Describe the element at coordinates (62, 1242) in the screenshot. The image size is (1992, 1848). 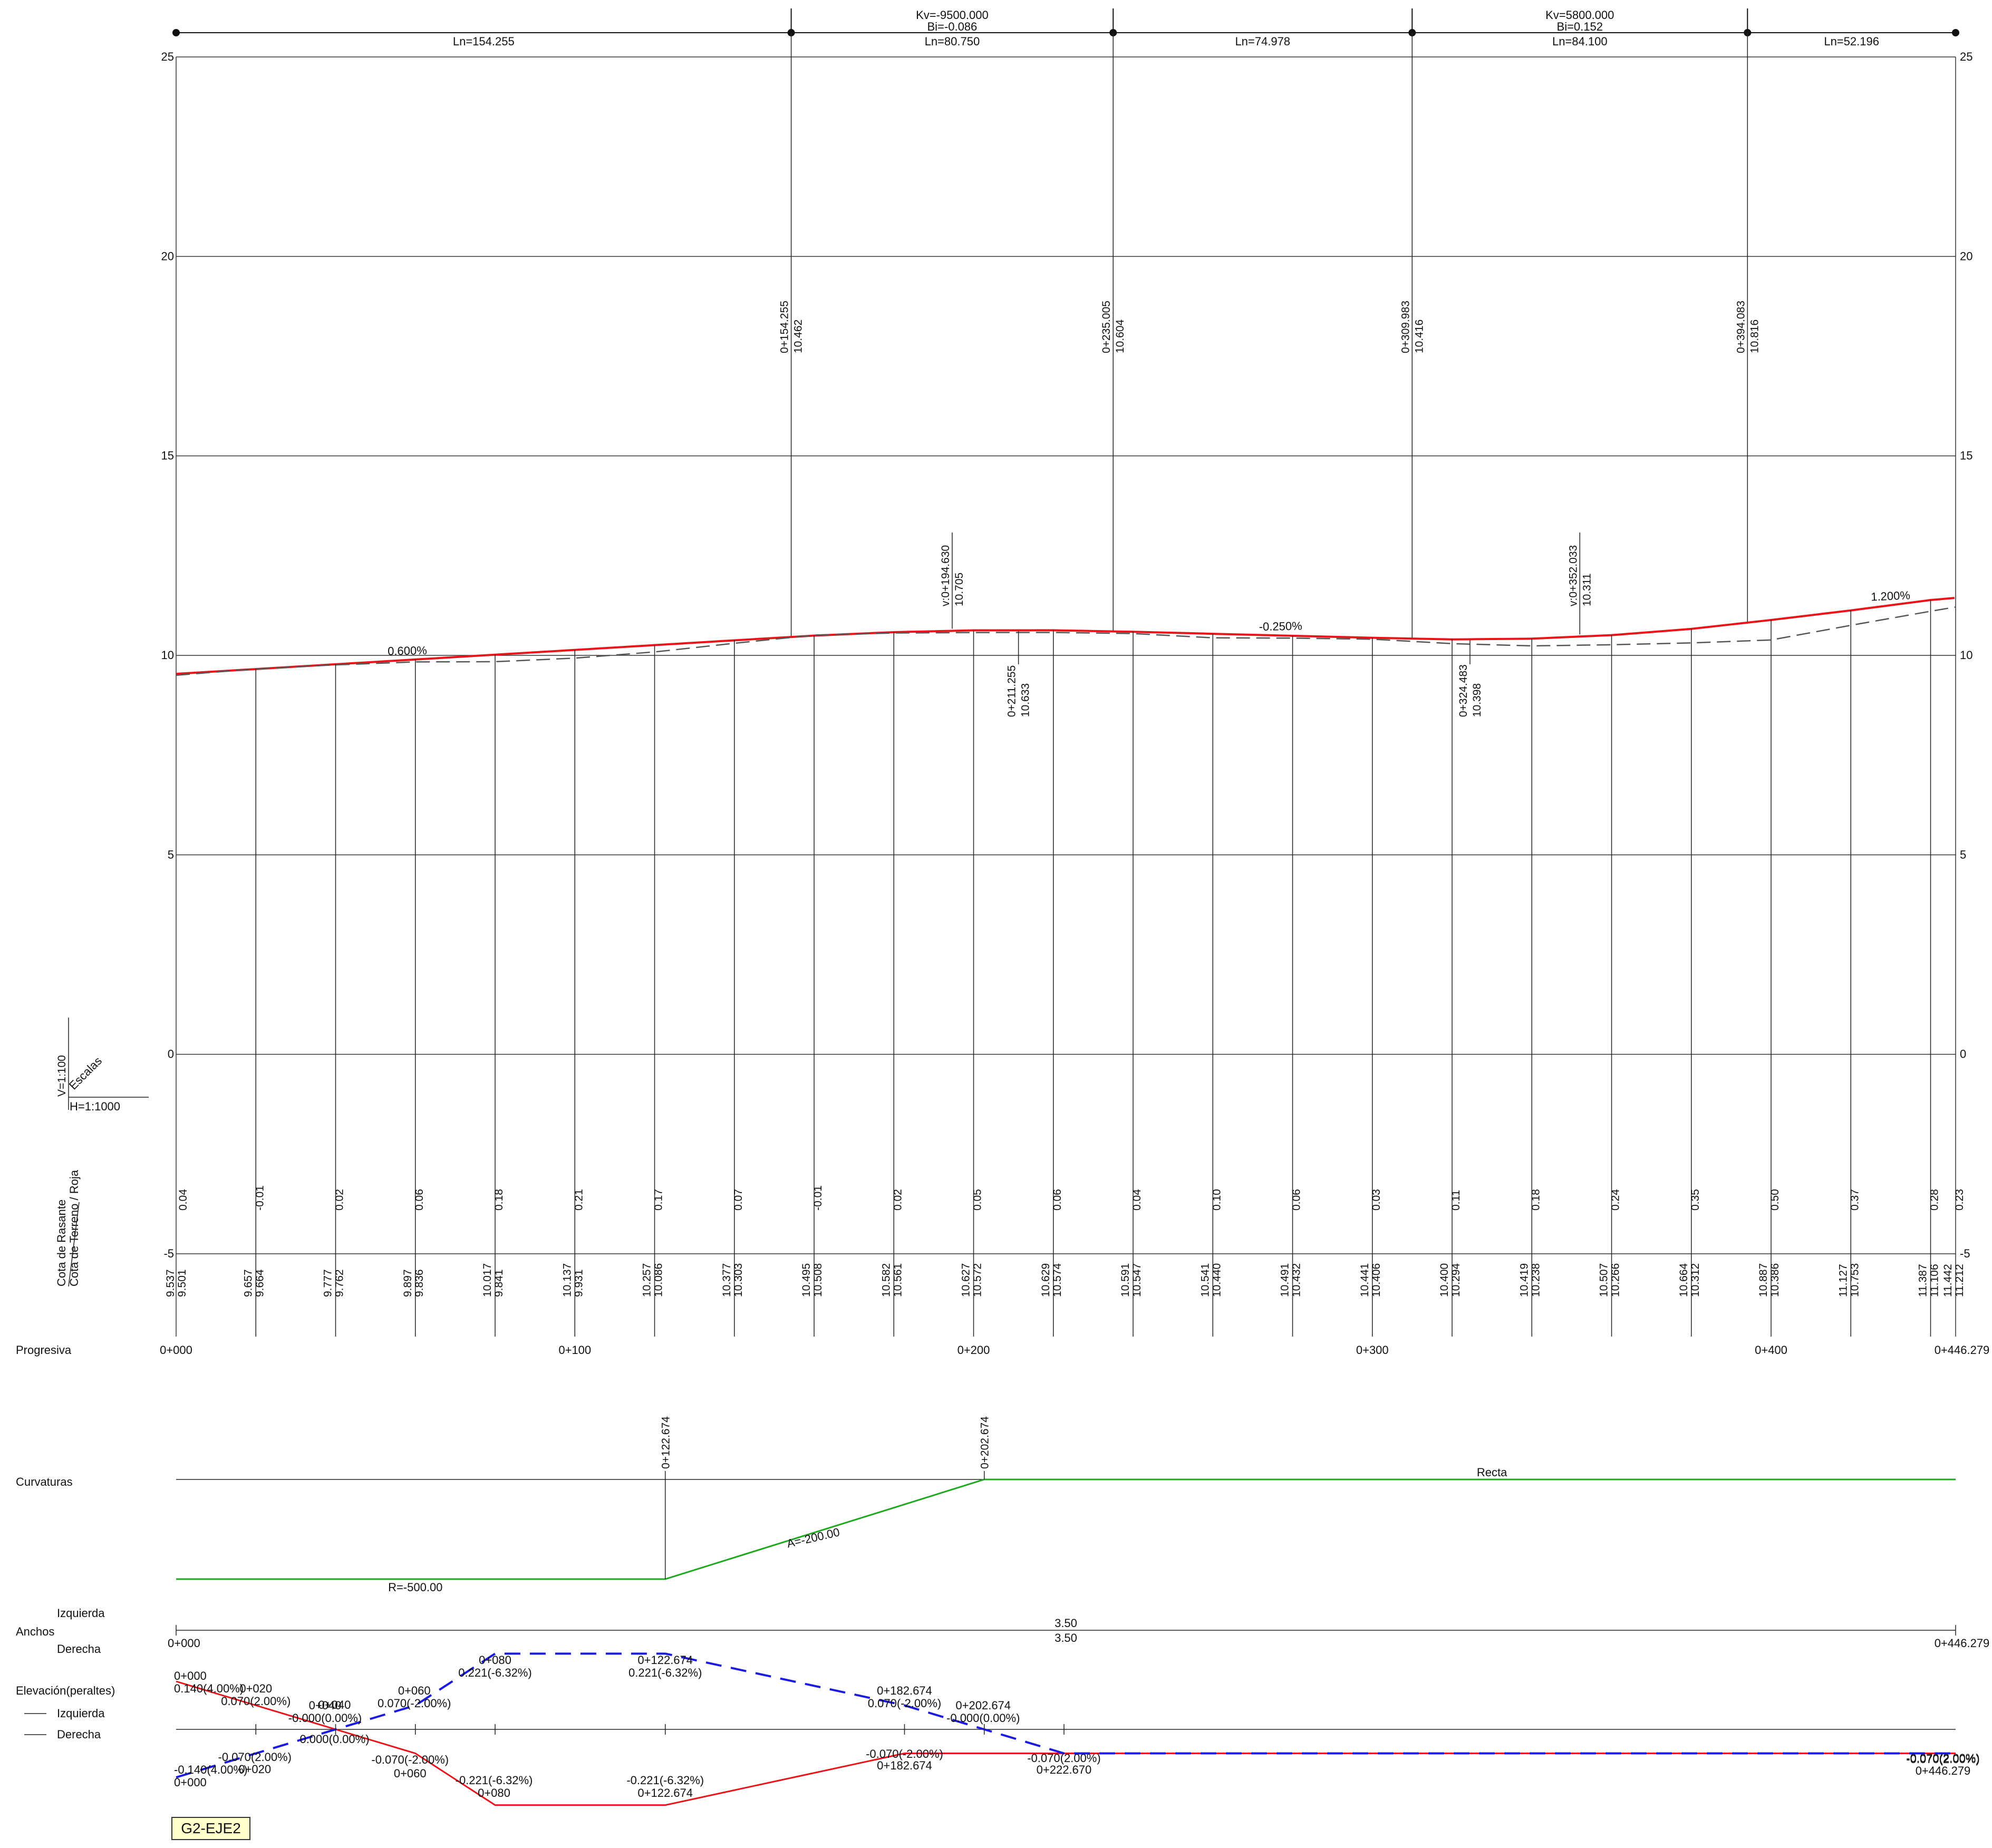
I see `band-title-rasante: Cota de Rasante` at that location.